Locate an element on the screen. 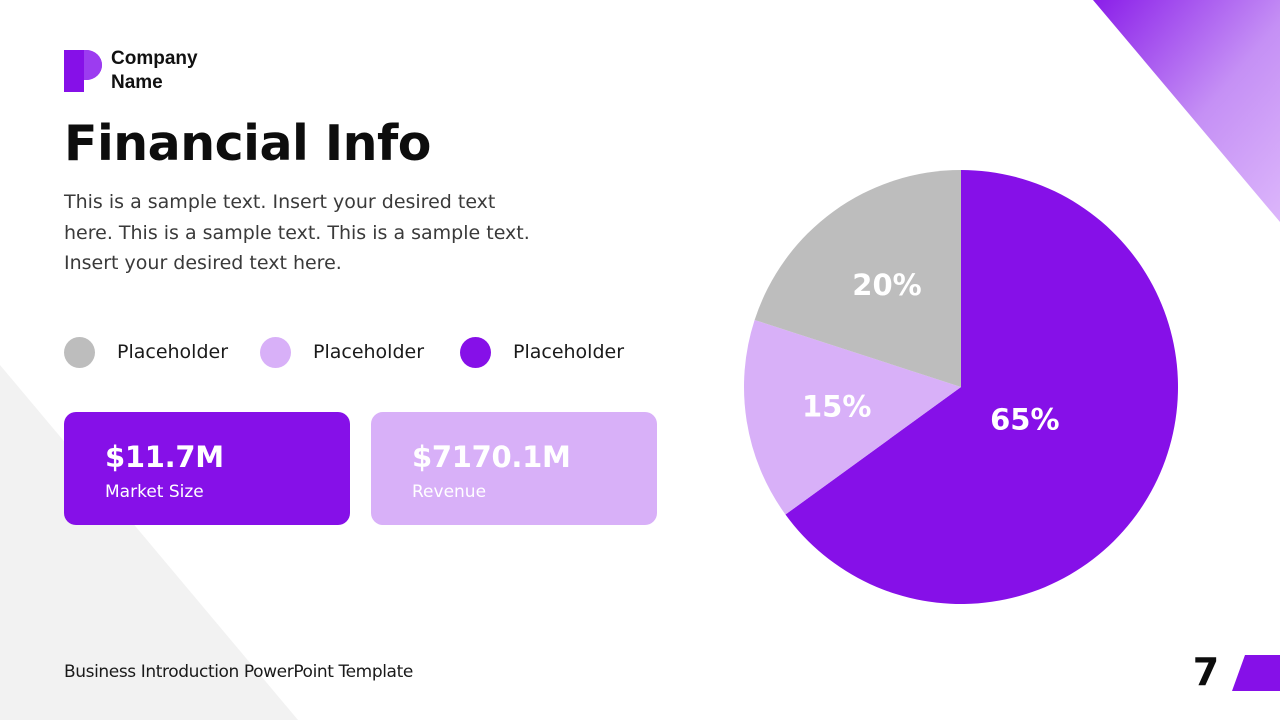 This screenshot has height=720, width=1280. legend-item-light-purple: Placeholder is located at coordinates (342, 352).